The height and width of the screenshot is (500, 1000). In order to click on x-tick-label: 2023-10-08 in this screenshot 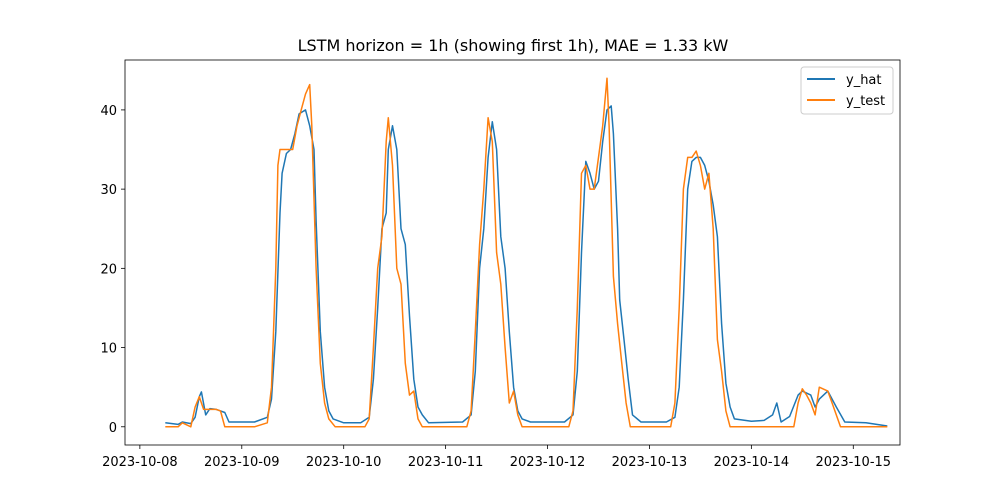, I will do `click(140, 462)`.